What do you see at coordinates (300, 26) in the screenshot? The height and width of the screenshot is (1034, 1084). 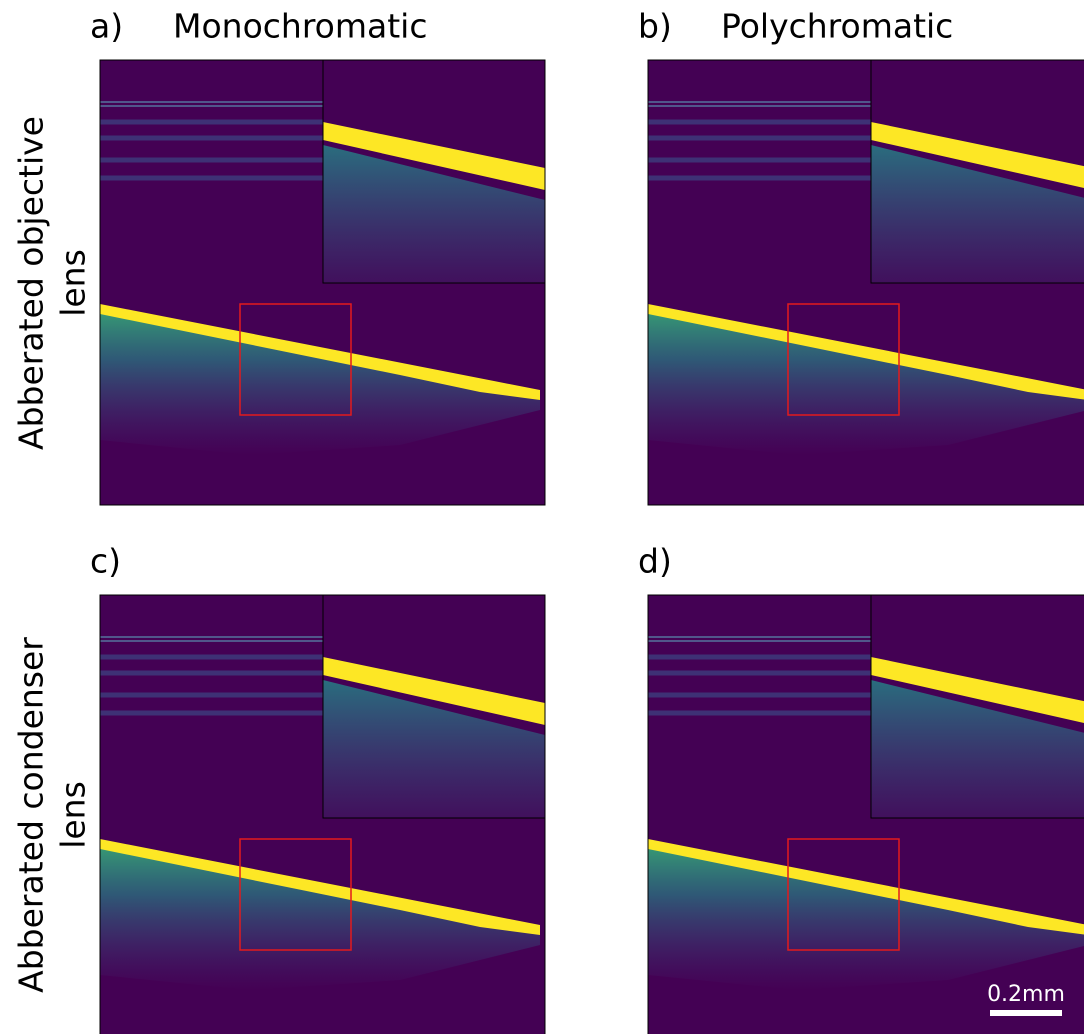 I see `panel-title: Monochromatic` at bounding box center [300, 26].